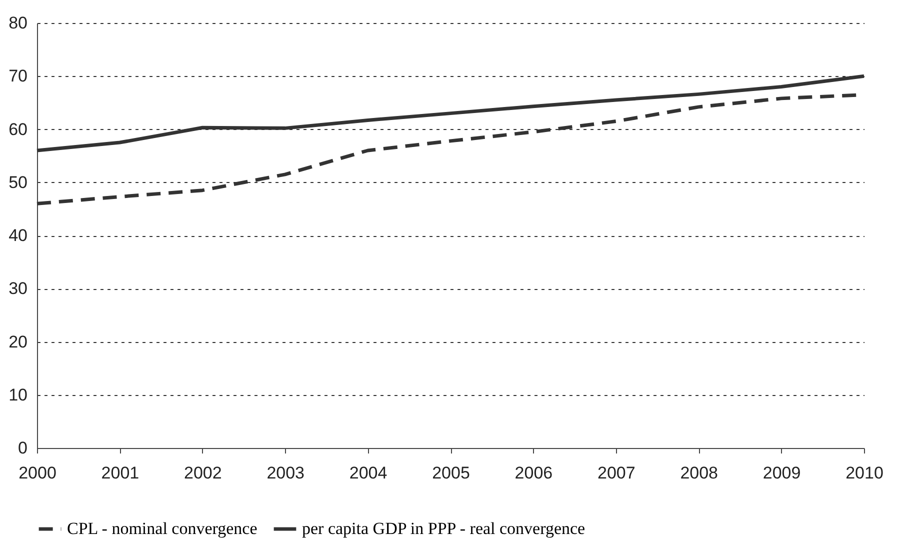 This screenshot has height=558, width=901. I want to click on x-tick-label: 2008, so click(699, 473).